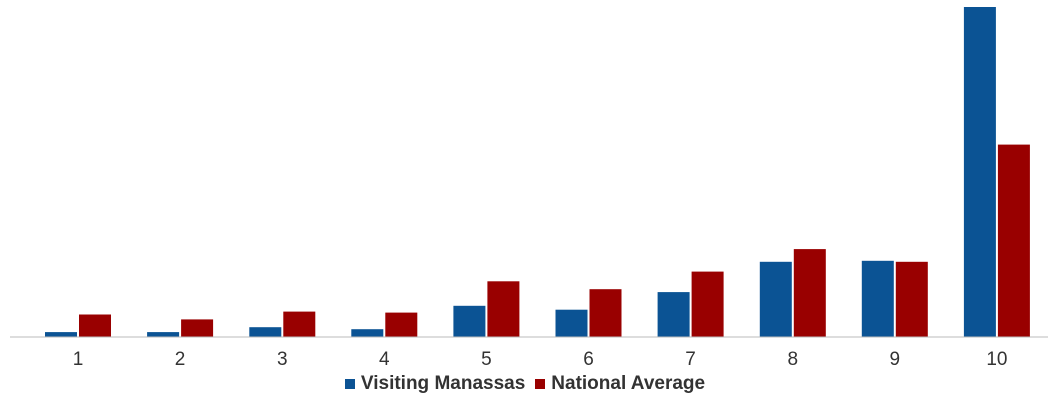 The image size is (1050, 398). I want to click on legend-item-visiting-manassas: Visiting Manassas, so click(435, 384).